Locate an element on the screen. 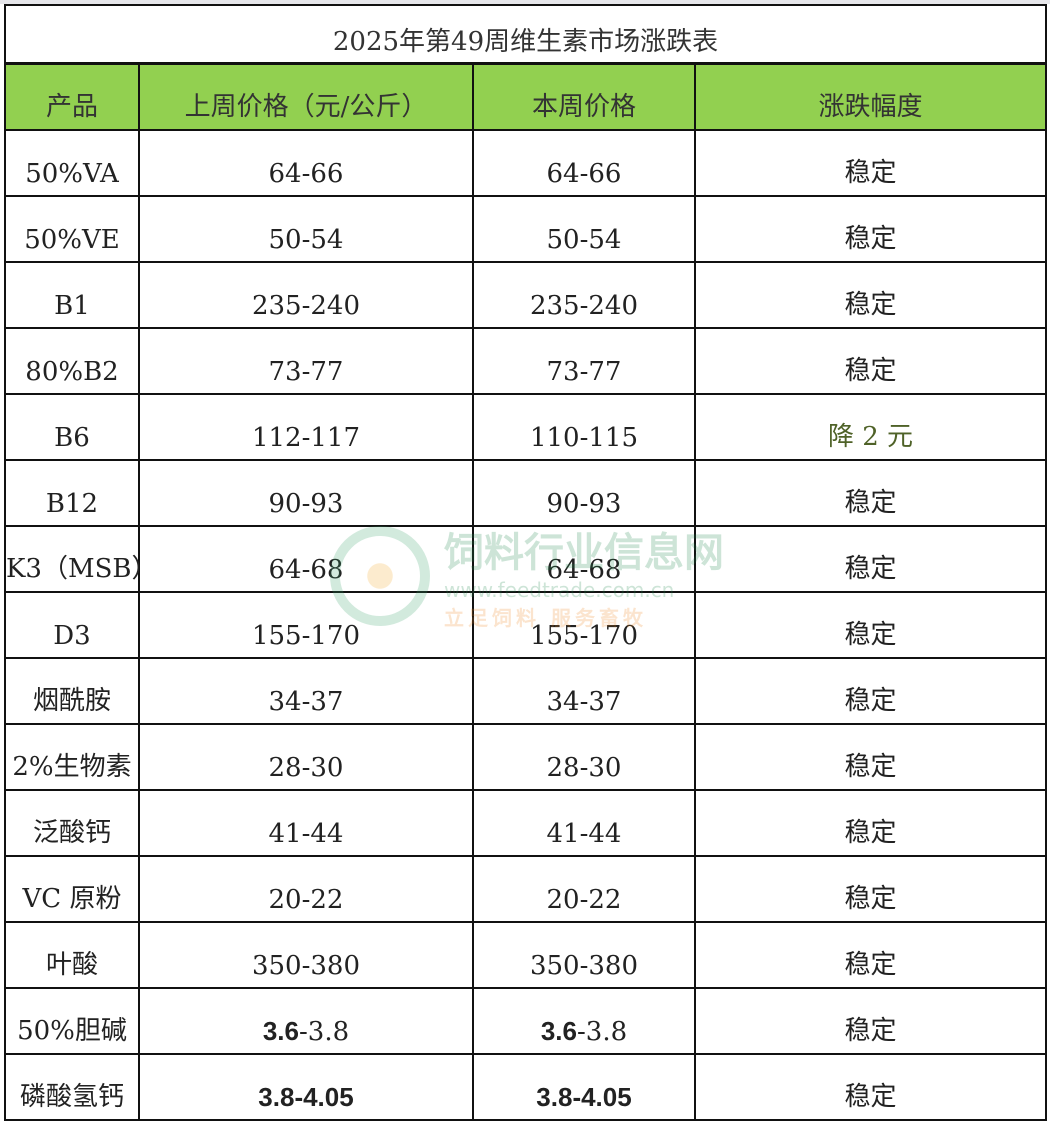  last-week-price-cell-text: 112-117 is located at coordinates (306, 438).